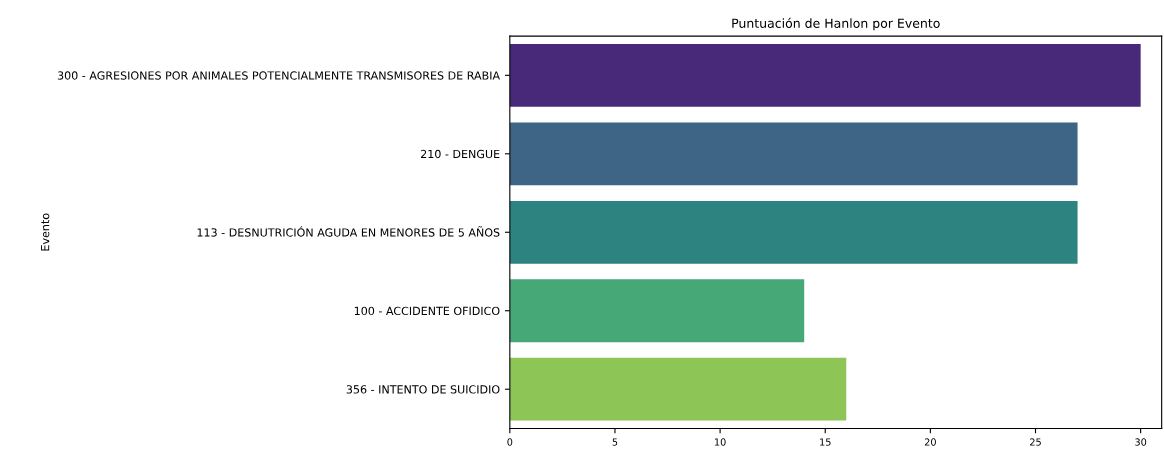 The height and width of the screenshot is (451, 1164). What do you see at coordinates (720, 442) in the screenshot?
I see `x-tick-label: 10` at bounding box center [720, 442].